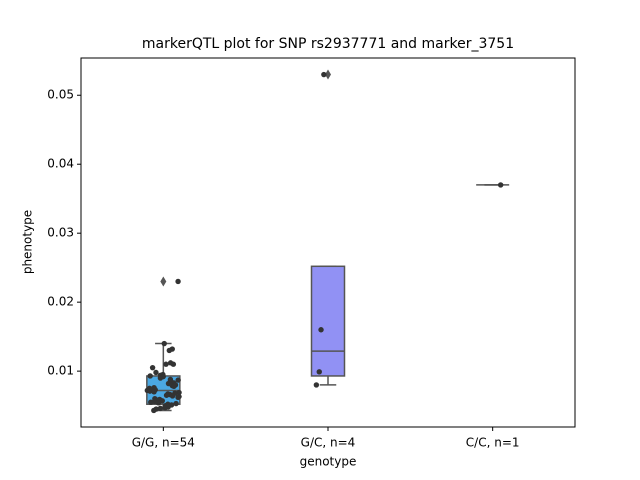 The width and height of the screenshot is (640, 480). Describe the element at coordinates (28, 242) in the screenshot. I see `y-axis-label: phenotype` at that location.